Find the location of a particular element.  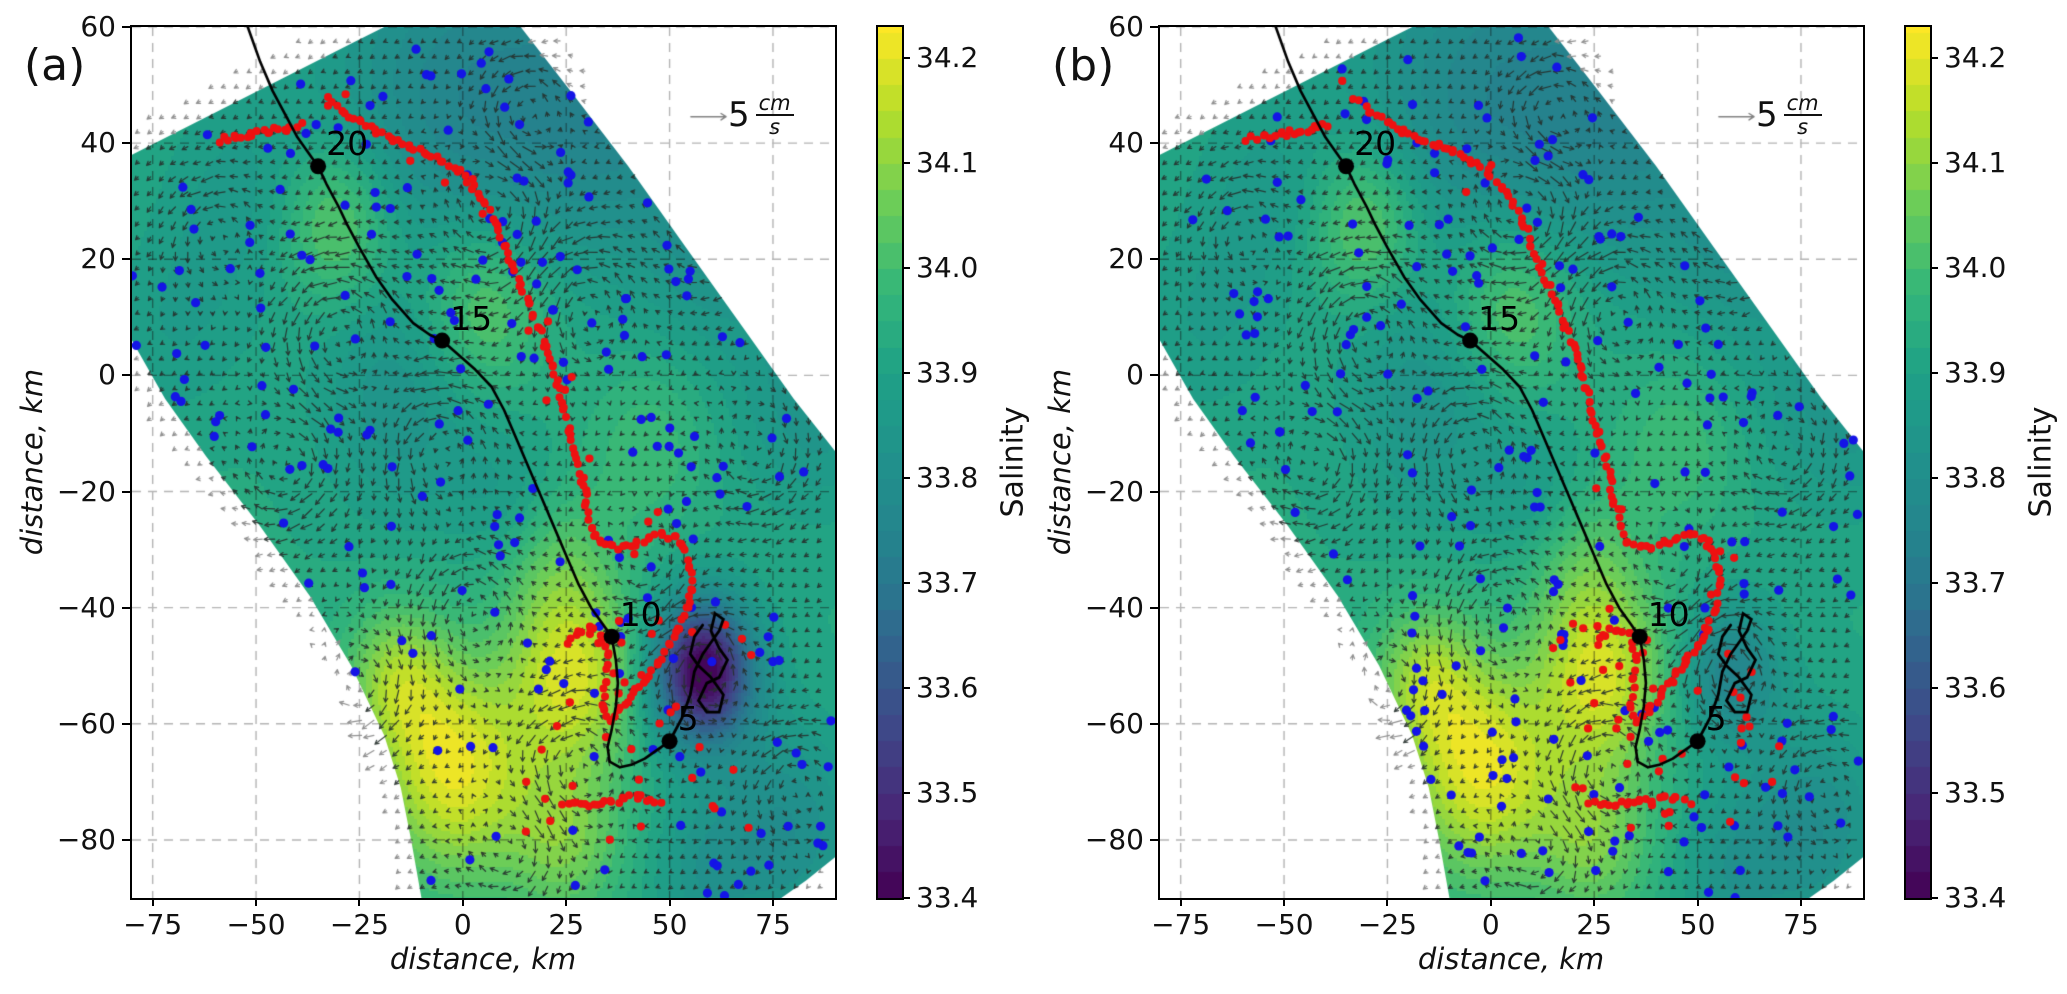

x-tick-label: −25 is located at coordinates (359, 924).